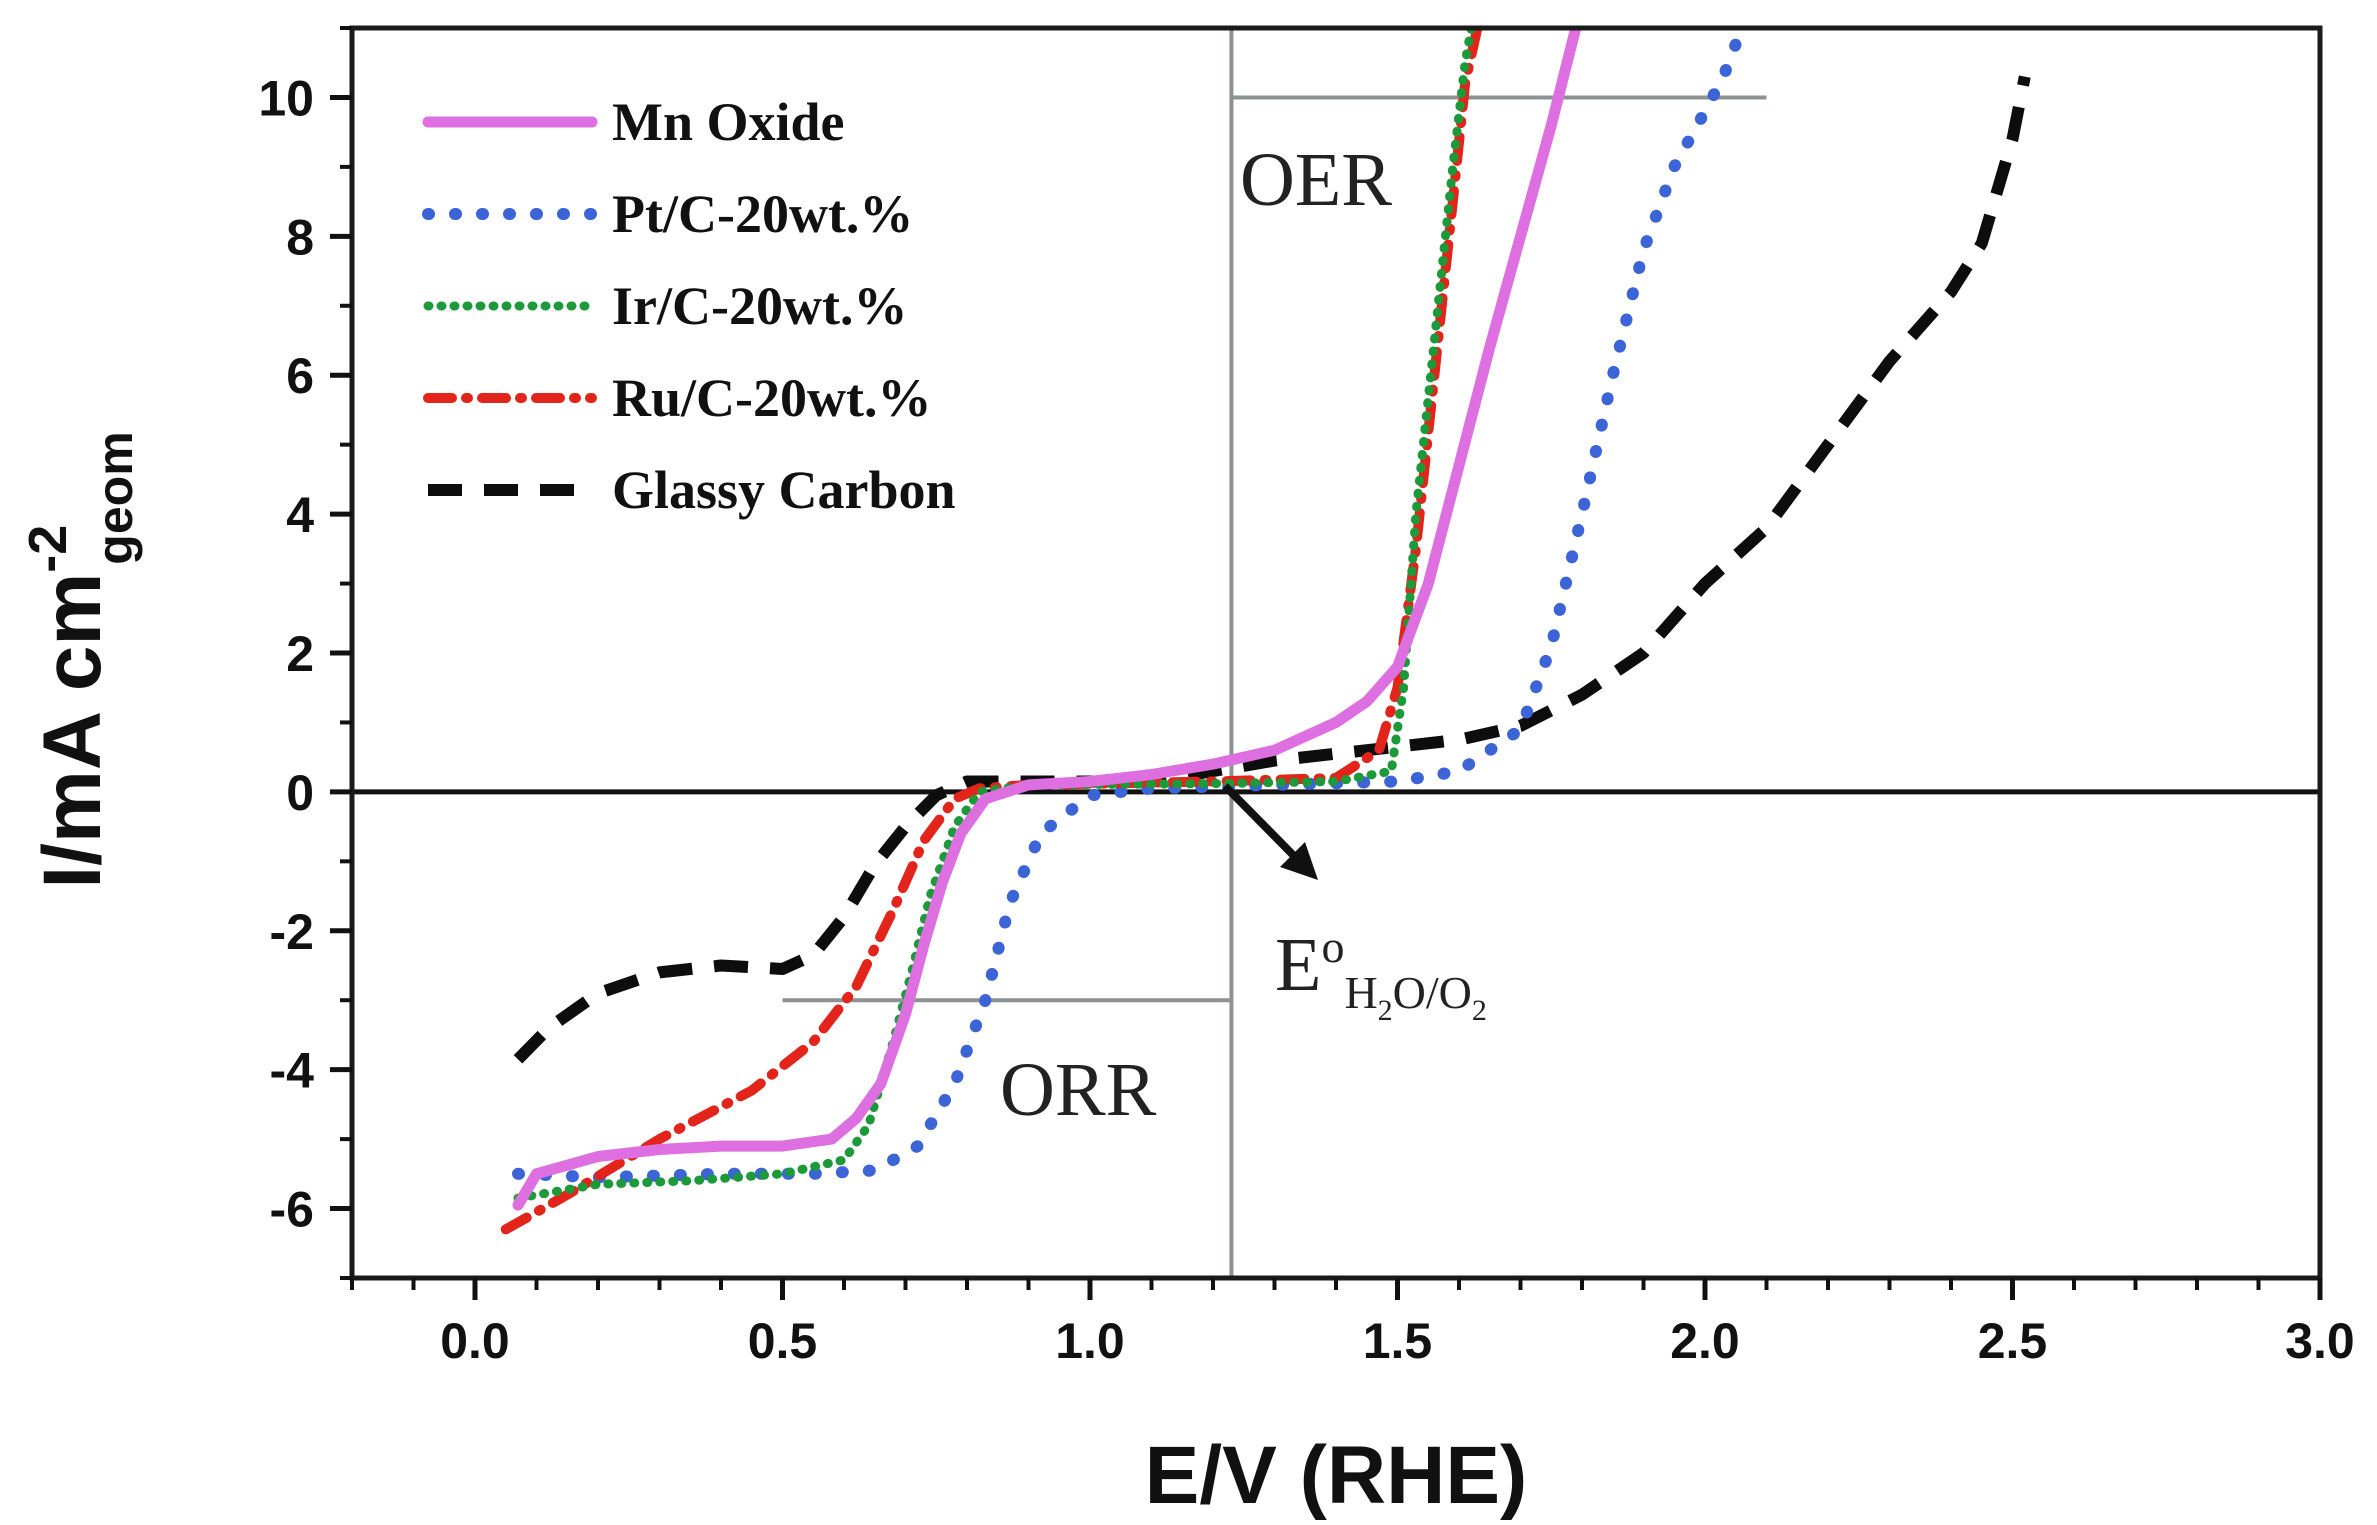  What do you see at coordinates (759, 306) in the screenshot?
I see `legend-label: Ir/C-20wt.%` at bounding box center [759, 306].